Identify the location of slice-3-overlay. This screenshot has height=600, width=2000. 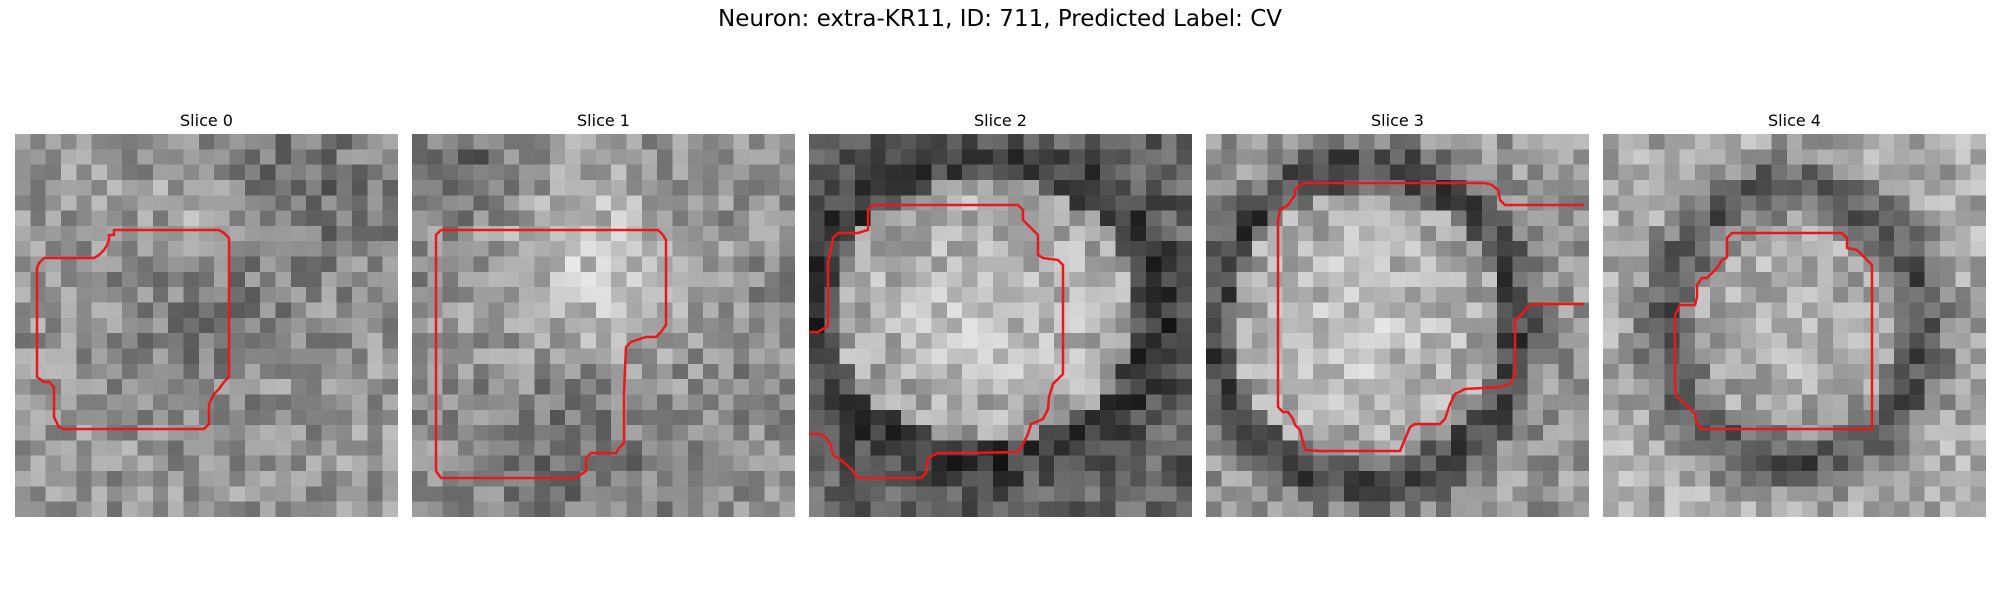
(1430, 317).